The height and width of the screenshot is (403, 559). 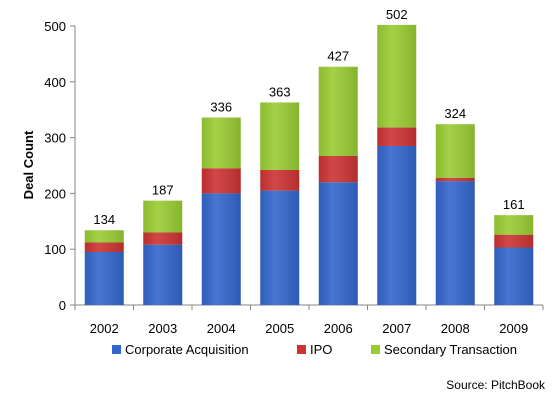 I want to click on y-tick-label: 300, so click(x=55, y=138).